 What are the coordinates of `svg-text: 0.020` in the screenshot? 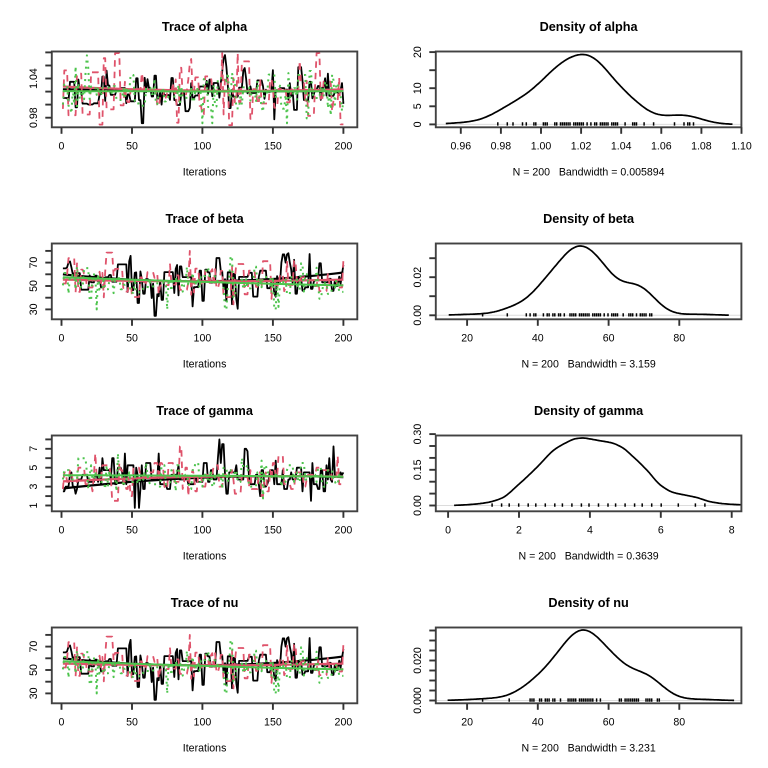 It's located at (418, 660).